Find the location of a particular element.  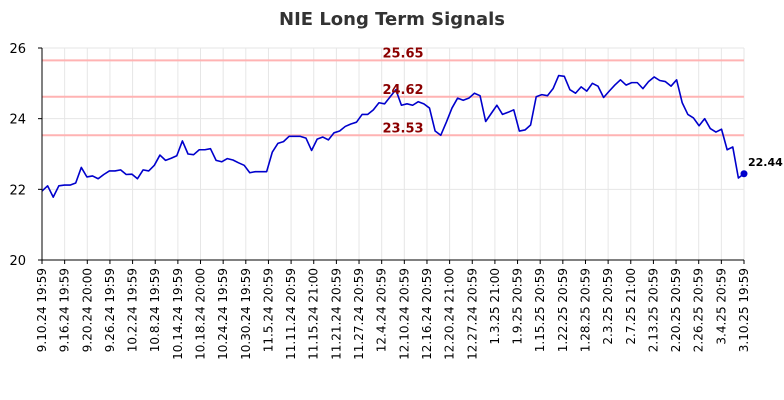

last-value-label: 22.44 is located at coordinates (765, 162).